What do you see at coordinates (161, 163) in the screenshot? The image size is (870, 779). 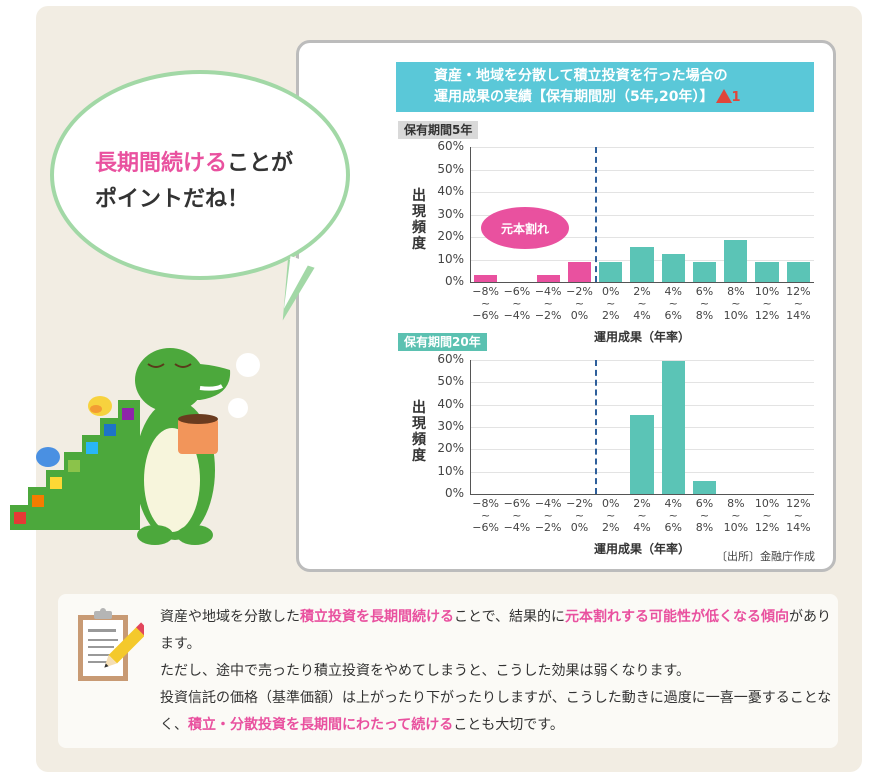 I see `speech-highlight: 長期間続ける` at bounding box center [161, 163].